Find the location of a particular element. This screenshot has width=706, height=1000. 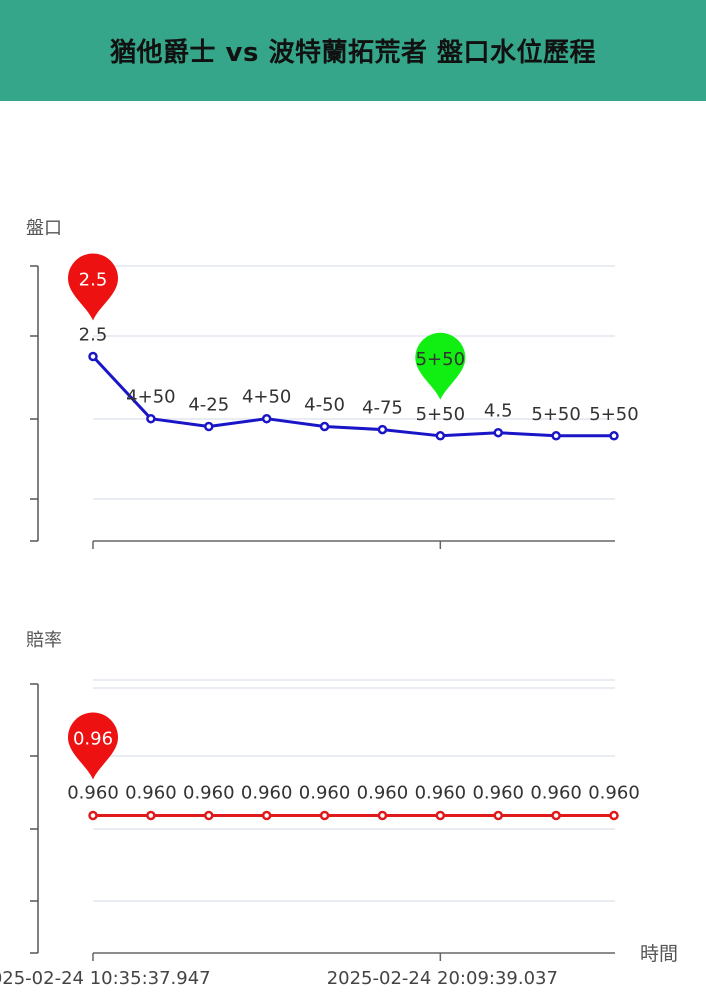

y-axis-title: 盤口 is located at coordinates (44, 228).